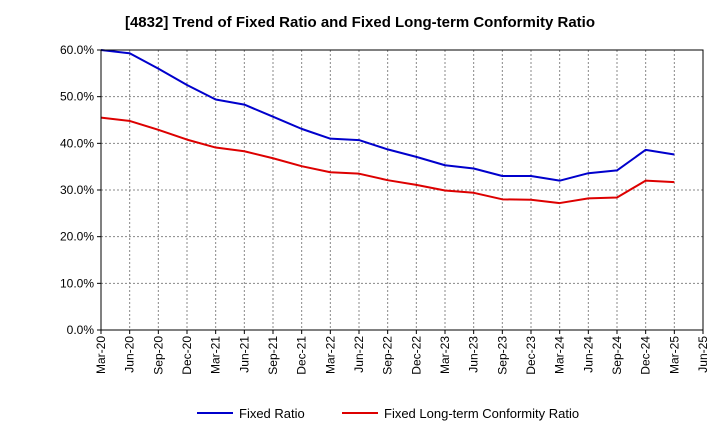 The width and height of the screenshot is (720, 440). Describe the element at coordinates (416, 355) in the screenshot. I see `x-tick-label: Dec-22` at that location.